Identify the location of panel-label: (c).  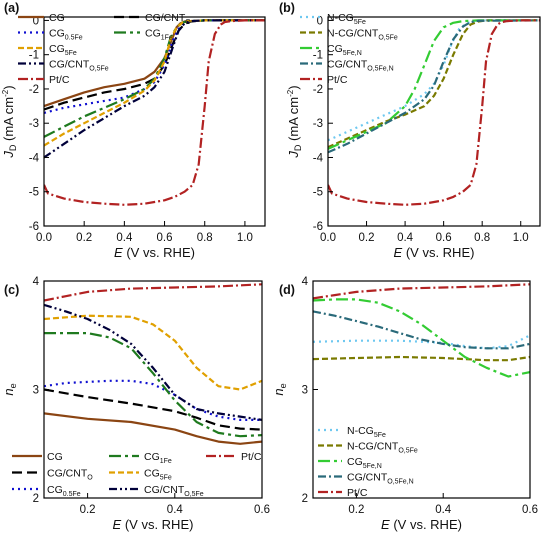
(11, 290).